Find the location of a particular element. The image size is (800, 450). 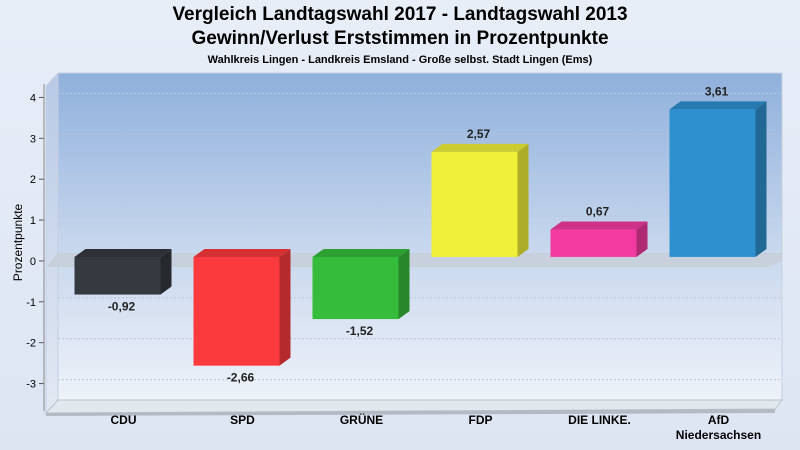

bar-die-linke- is located at coordinates (599, 239).